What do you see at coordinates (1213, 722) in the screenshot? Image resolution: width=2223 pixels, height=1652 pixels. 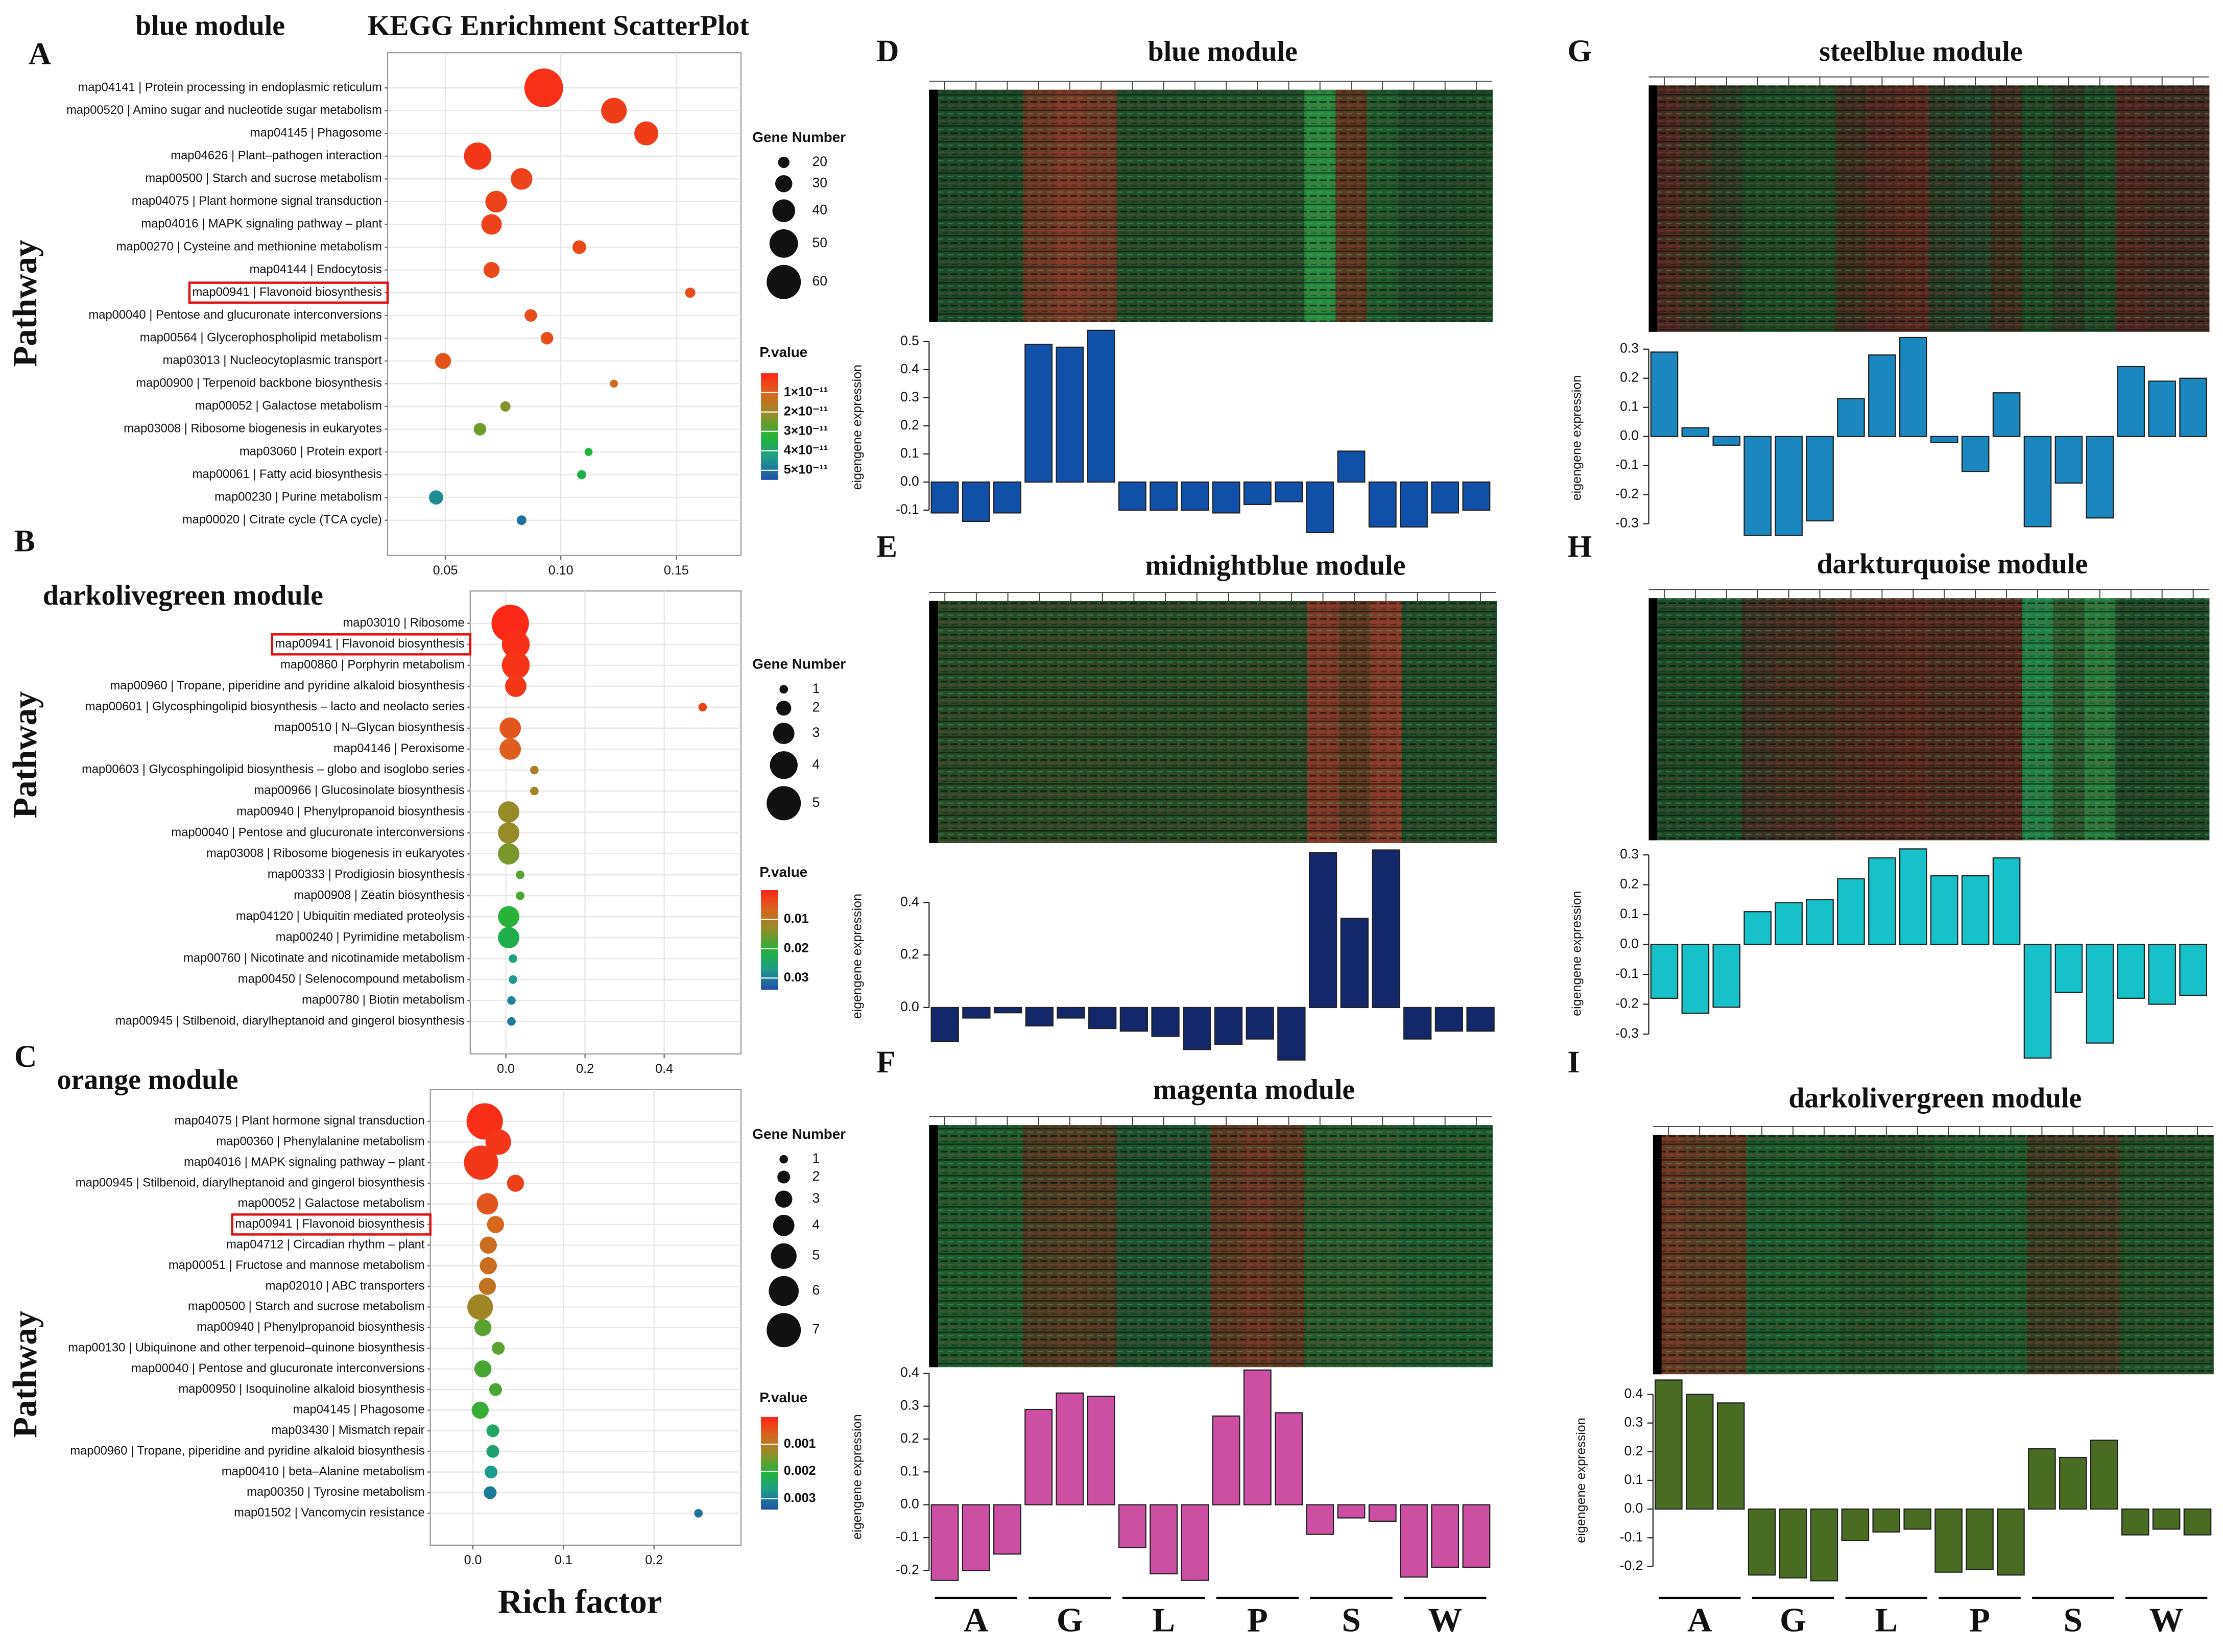 I see `heatmap-texture` at bounding box center [1213, 722].